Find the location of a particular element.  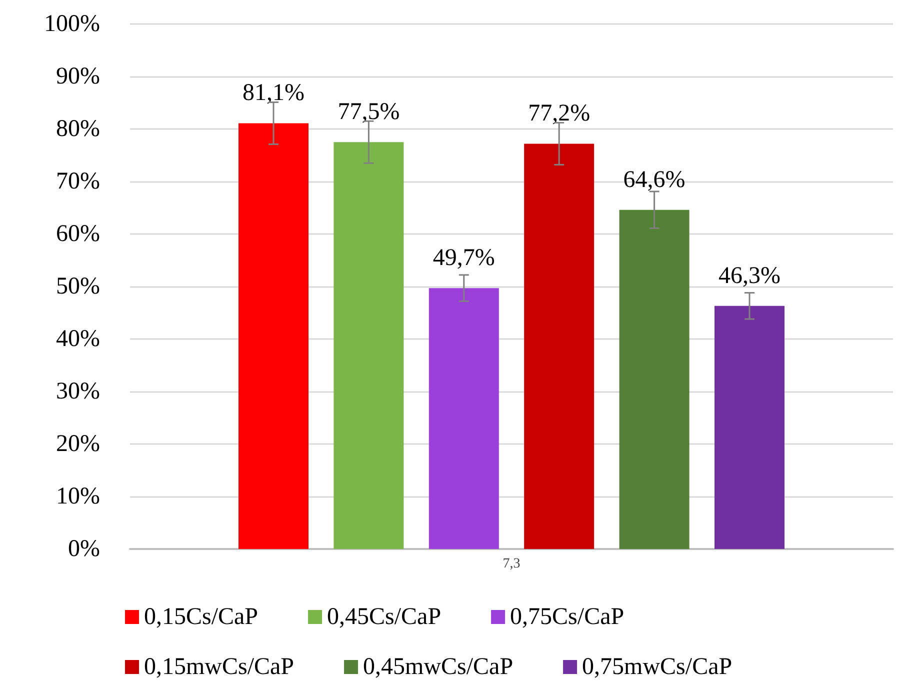

legend-label: 0,45Cs/CaP is located at coordinates (384, 617).